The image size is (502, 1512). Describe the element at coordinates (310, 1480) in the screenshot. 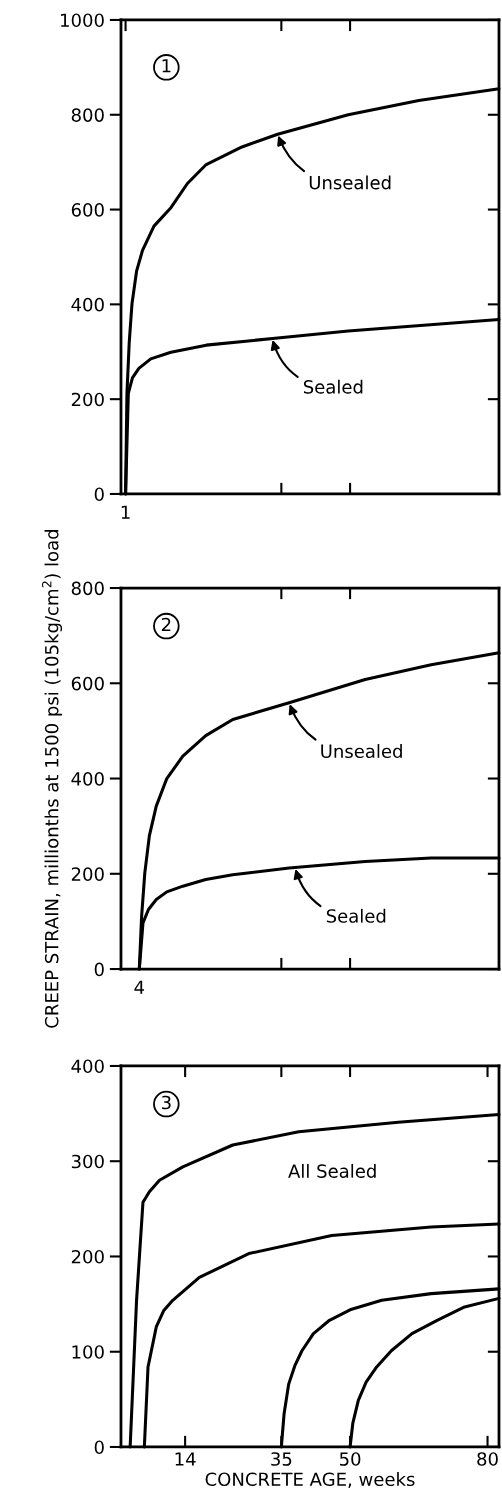

I see `x-axis-title: CONCRETE AGE, weeks` at that location.